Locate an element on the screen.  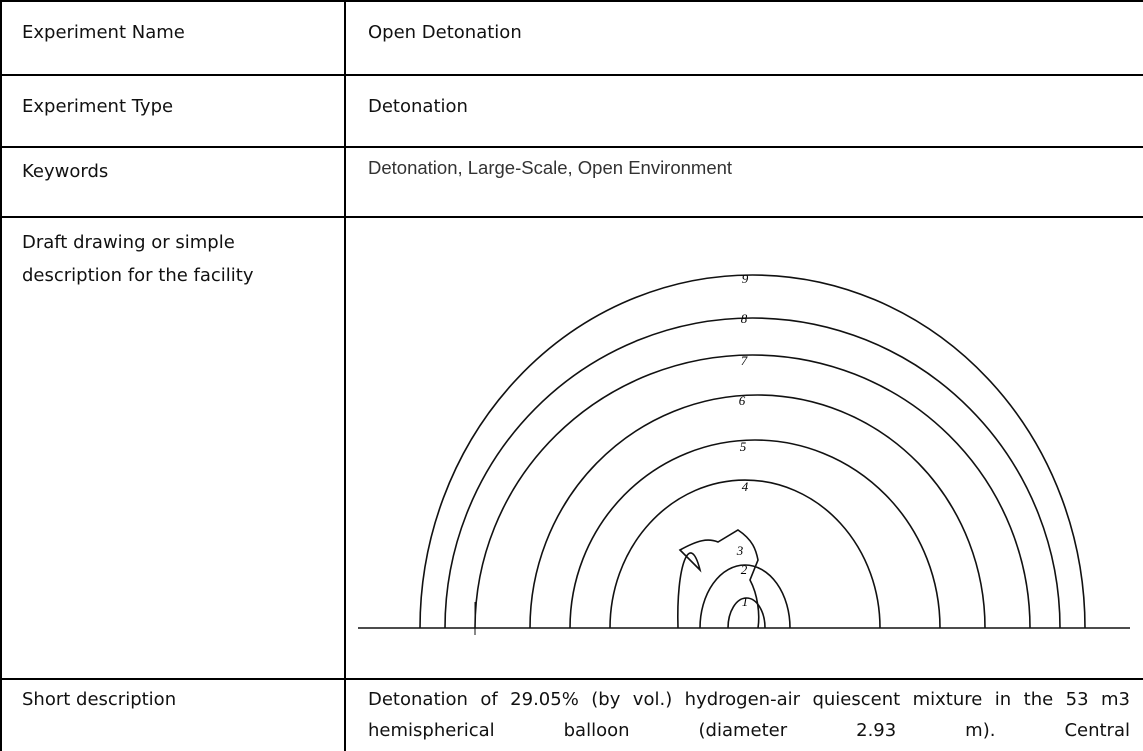
contour-label: 7 is located at coordinates (744, 360).